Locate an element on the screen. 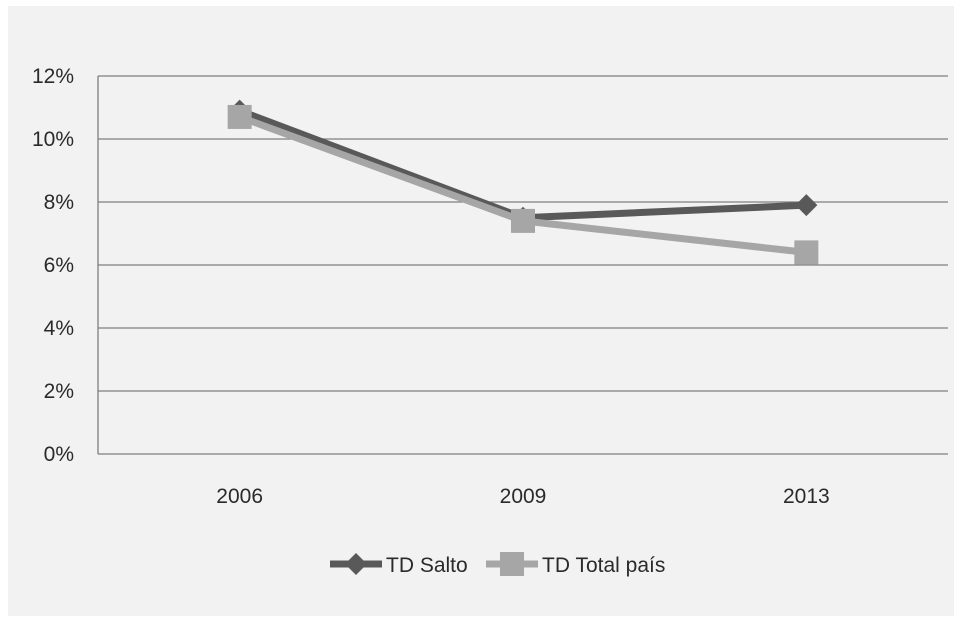  y-tick-label: 8% is located at coordinates (59, 202).